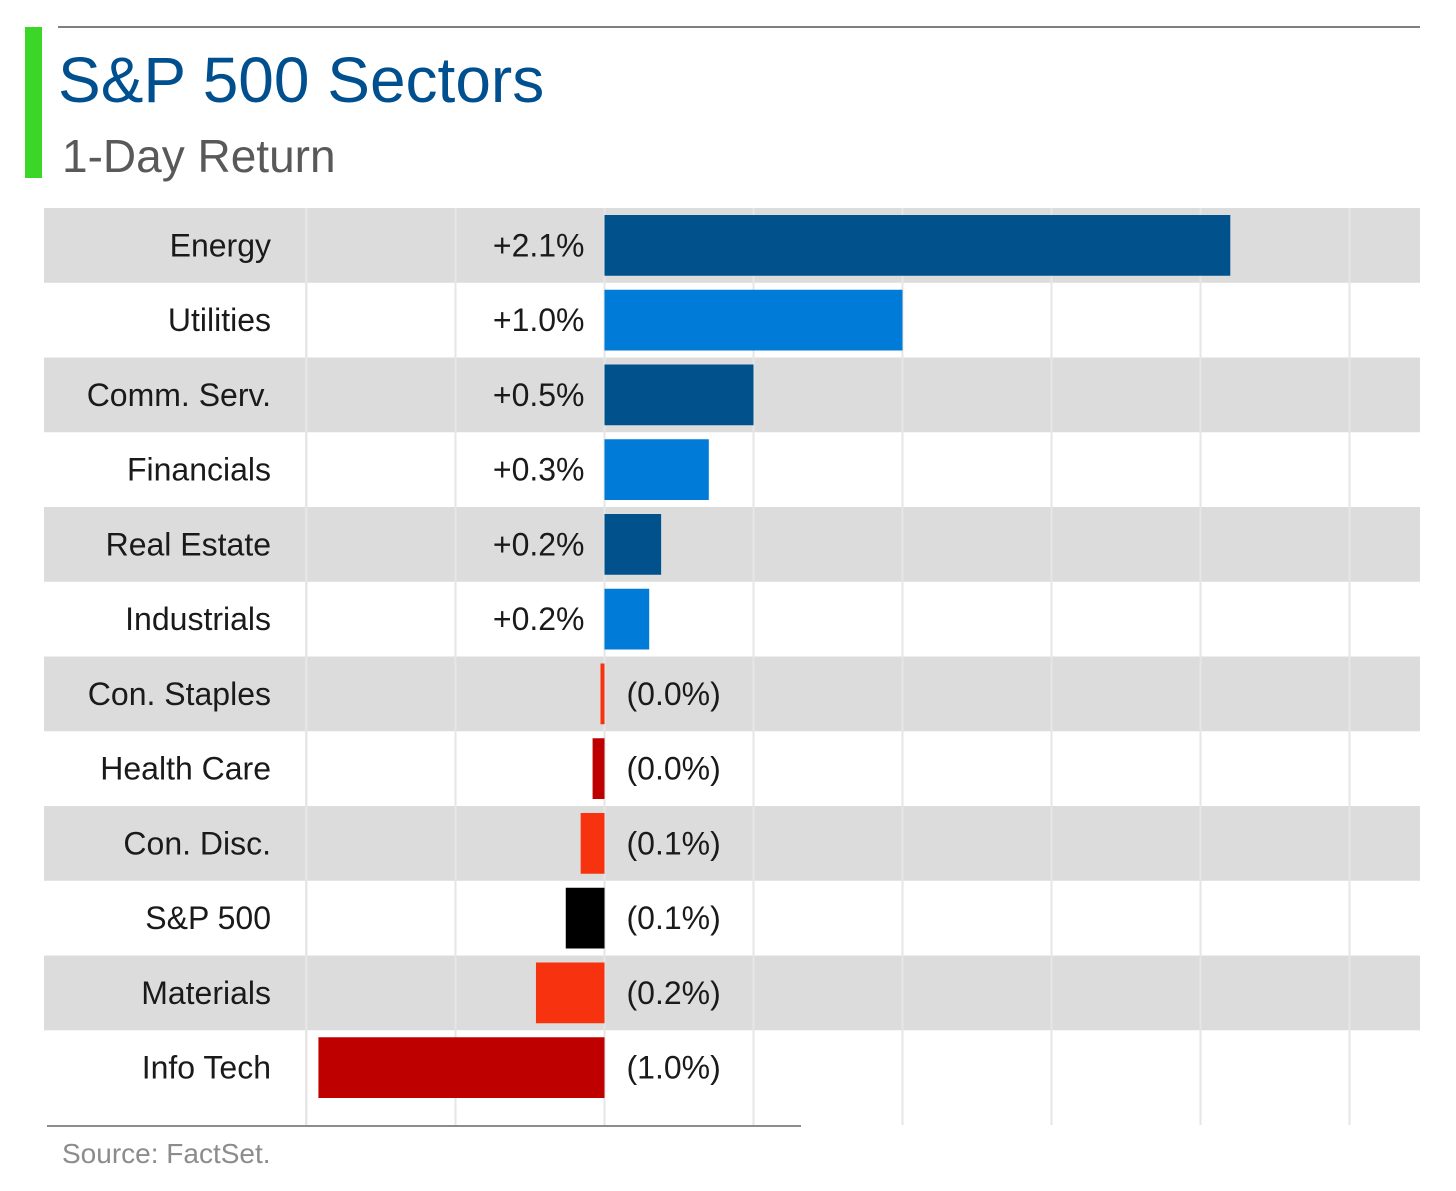 The height and width of the screenshot is (1191, 1456). Describe the element at coordinates (188, 544) in the screenshot. I see `category-label: Real Estate` at that location.